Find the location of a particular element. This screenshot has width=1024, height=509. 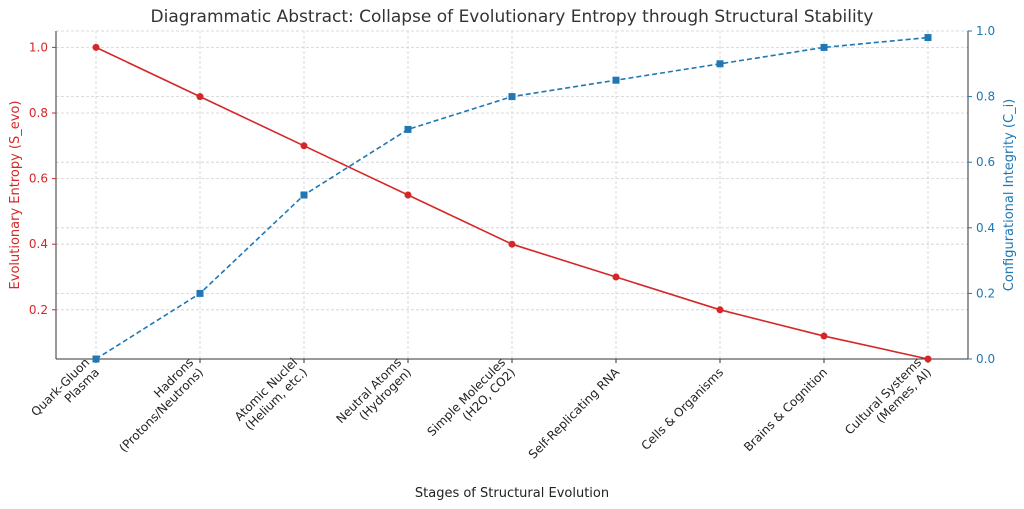

x-tick-label-line: (Protons/Neutrons) is located at coordinates (161, 410).